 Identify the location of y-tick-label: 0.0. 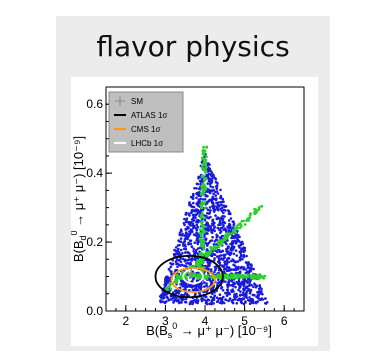
(94, 311).